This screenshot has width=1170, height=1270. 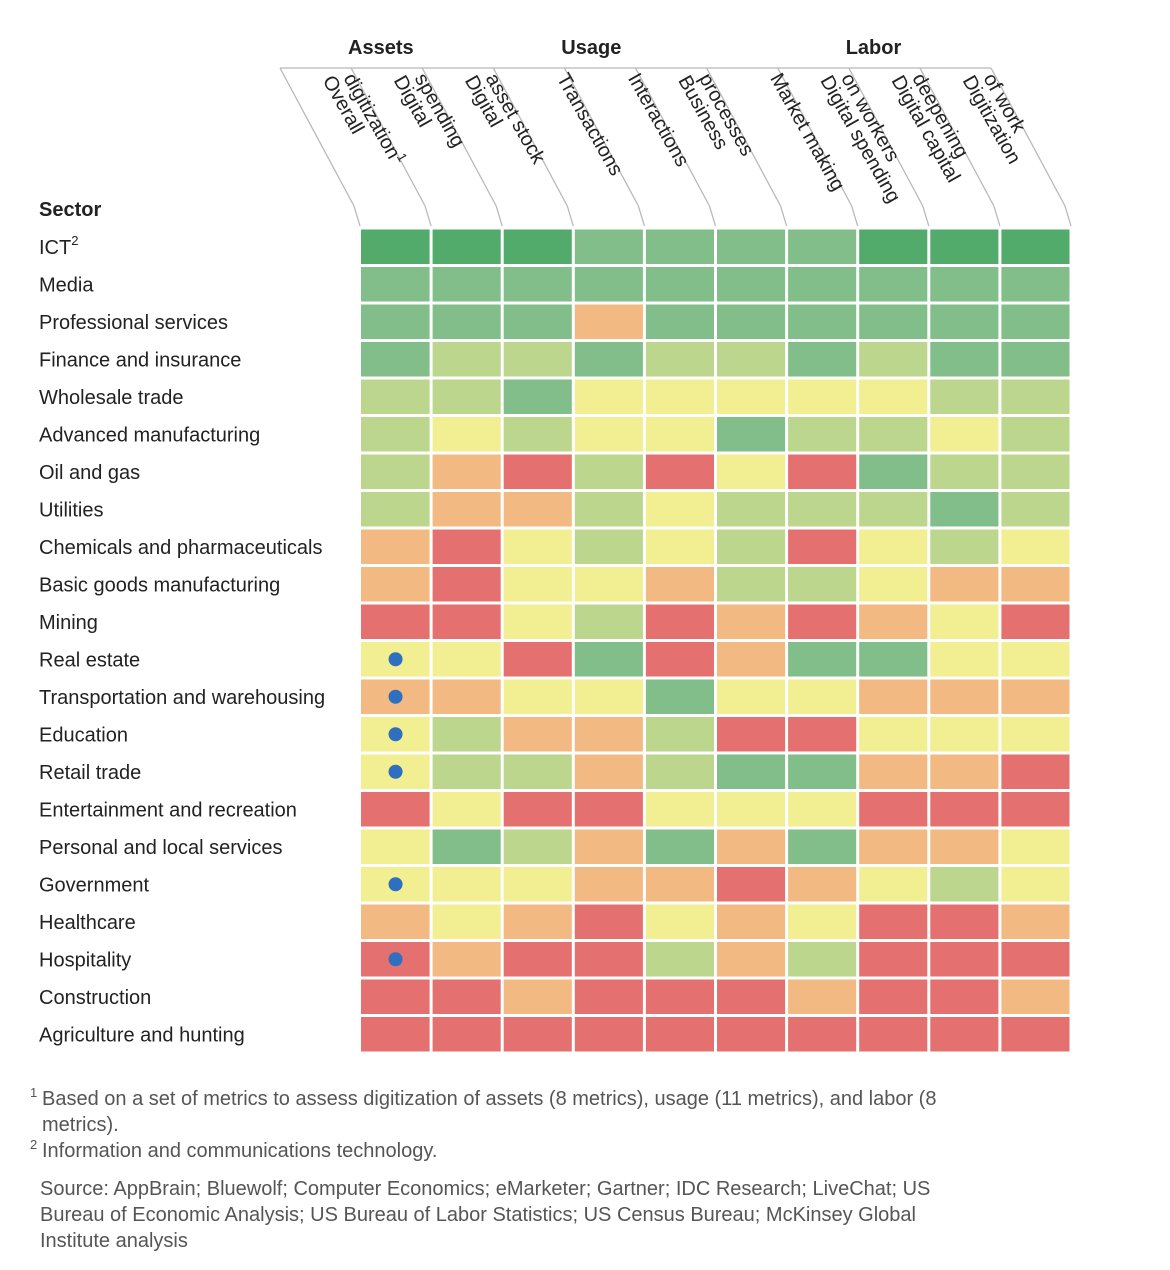 I want to click on group-label-usage: Usage, so click(x=591, y=48).